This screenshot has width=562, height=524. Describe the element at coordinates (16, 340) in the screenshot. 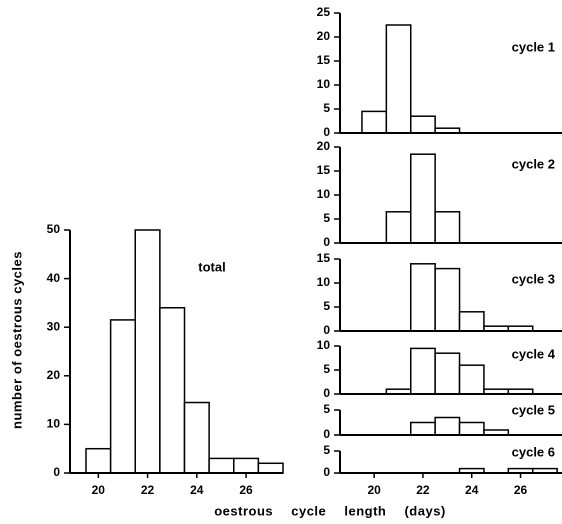

I see `y-axis-label: number of oestrous cycles` at that location.